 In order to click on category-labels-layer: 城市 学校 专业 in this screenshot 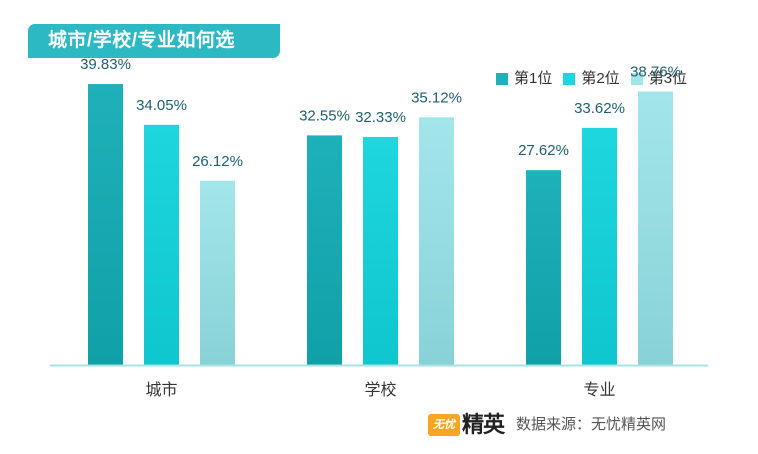, I will do `click(380, 390)`.